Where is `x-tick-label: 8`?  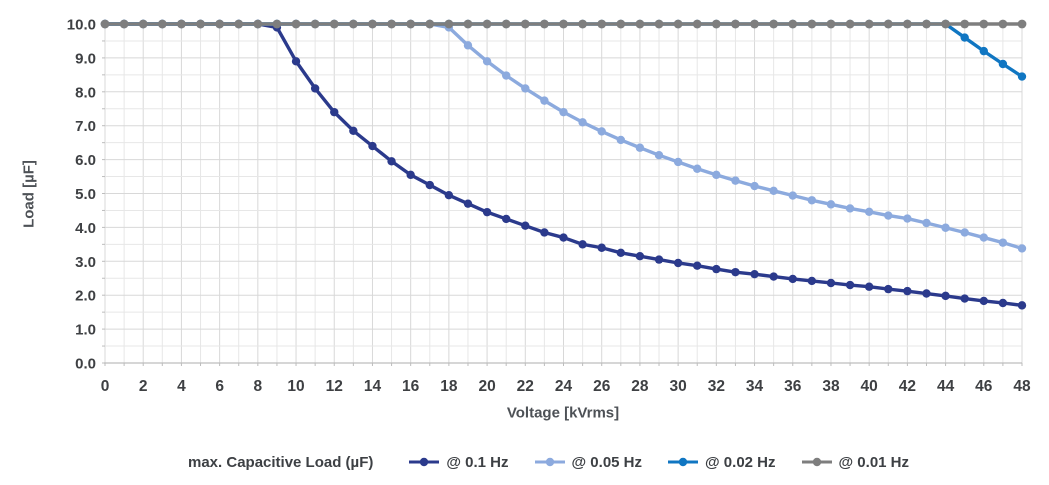
x-tick-label: 8 is located at coordinates (258, 386).